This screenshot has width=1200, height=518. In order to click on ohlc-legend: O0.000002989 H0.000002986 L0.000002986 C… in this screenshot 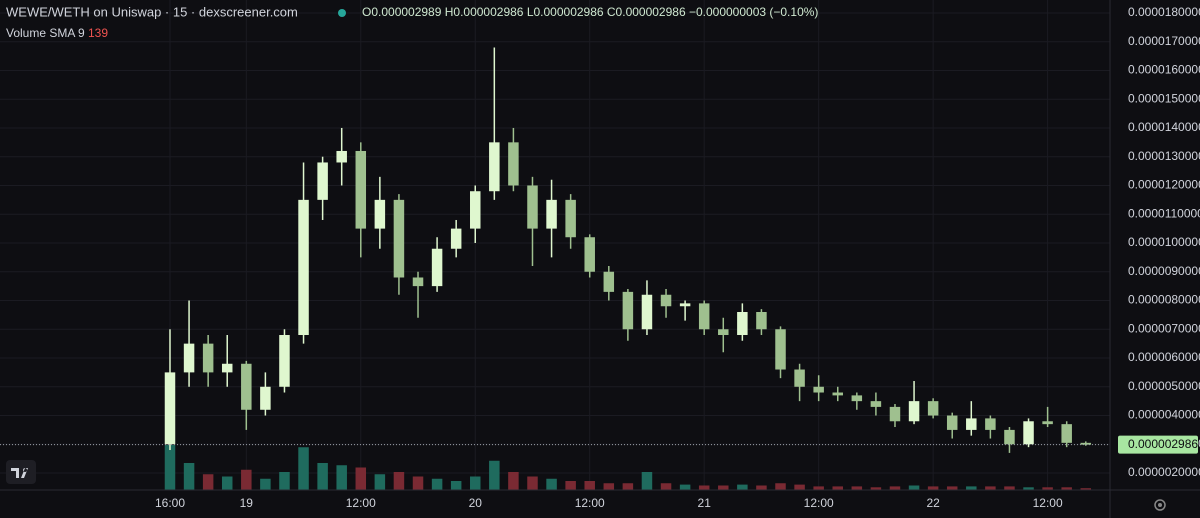, I will do `click(590, 12)`.